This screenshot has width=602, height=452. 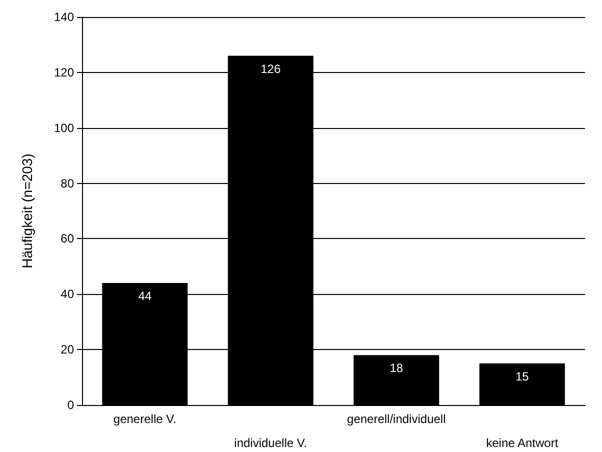 I want to click on x-tick-label: individuelle V., so click(x=271, y=443).